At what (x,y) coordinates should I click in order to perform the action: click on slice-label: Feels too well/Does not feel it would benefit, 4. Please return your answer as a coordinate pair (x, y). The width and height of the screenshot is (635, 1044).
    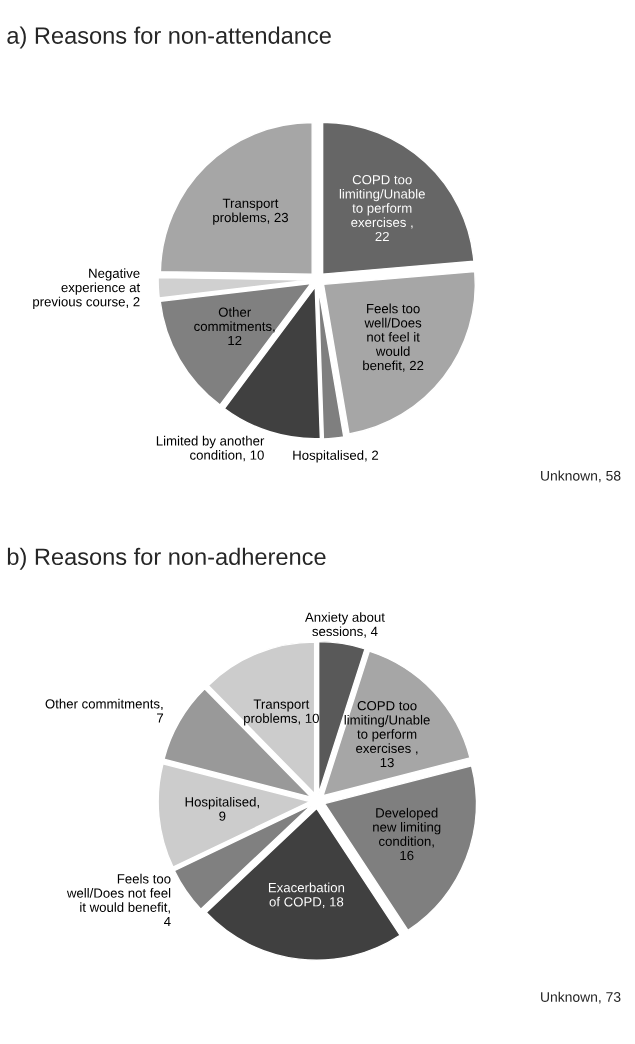
    Looking at the image, I should click on (118, 900).